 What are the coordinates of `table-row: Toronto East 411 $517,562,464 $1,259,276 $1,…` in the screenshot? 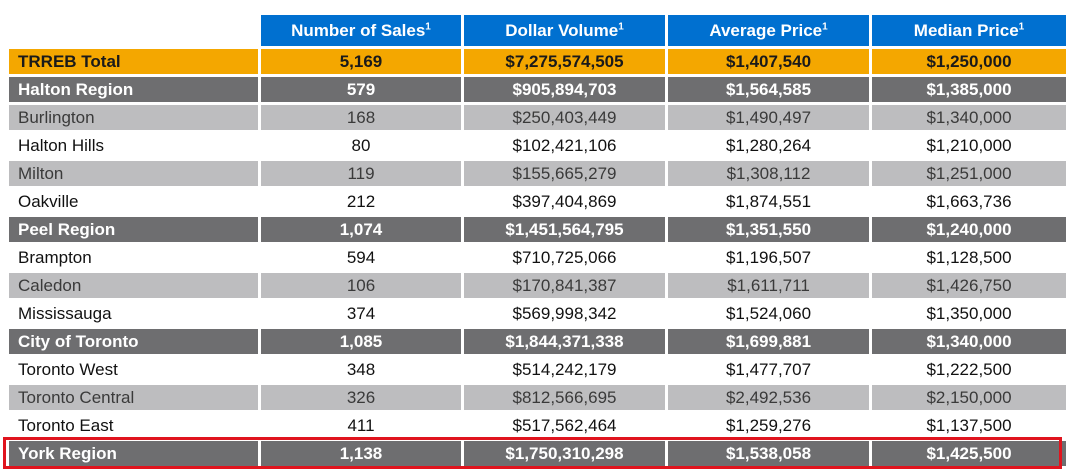 It's located at (537, 425).